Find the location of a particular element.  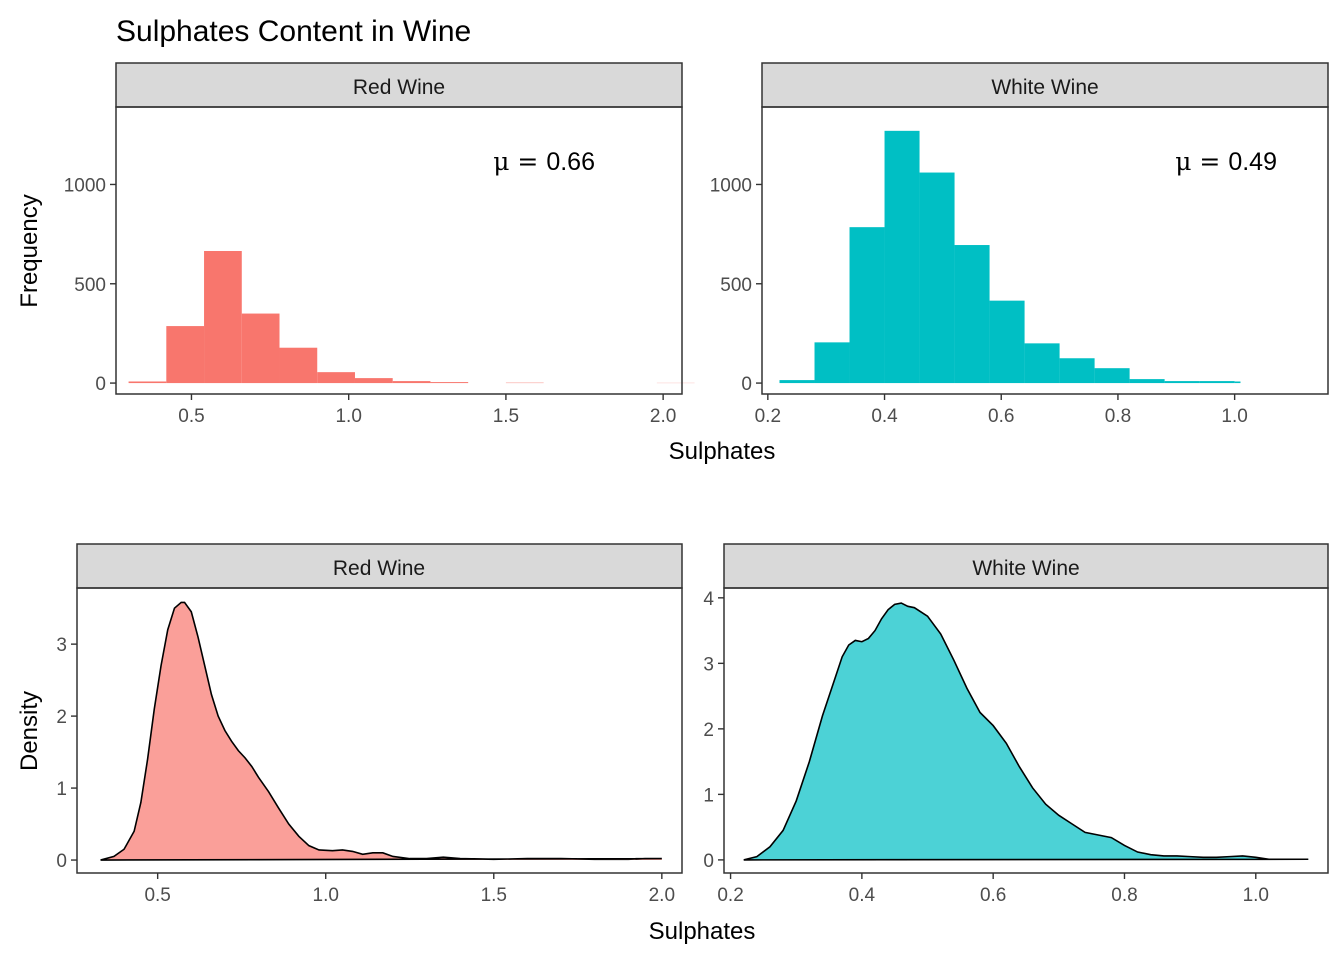

density-plot: 0.5 1.0 1.5 2.0 0 1 2 3 is located at coordinates (365, 753).